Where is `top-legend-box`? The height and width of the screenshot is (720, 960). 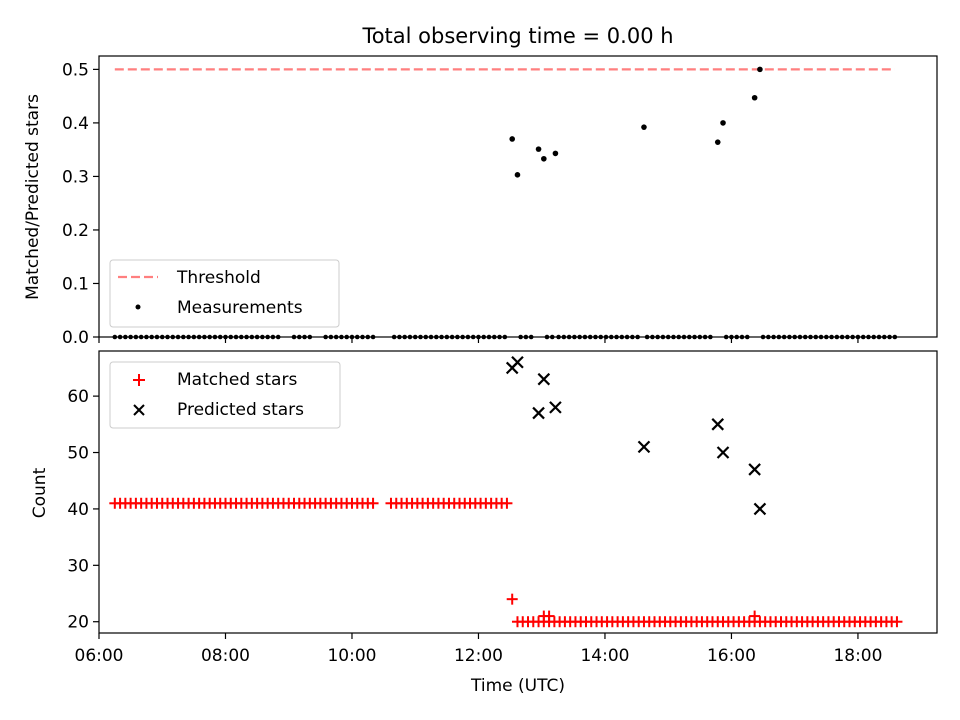
top-legend-box is located at coordinates (224, 293).